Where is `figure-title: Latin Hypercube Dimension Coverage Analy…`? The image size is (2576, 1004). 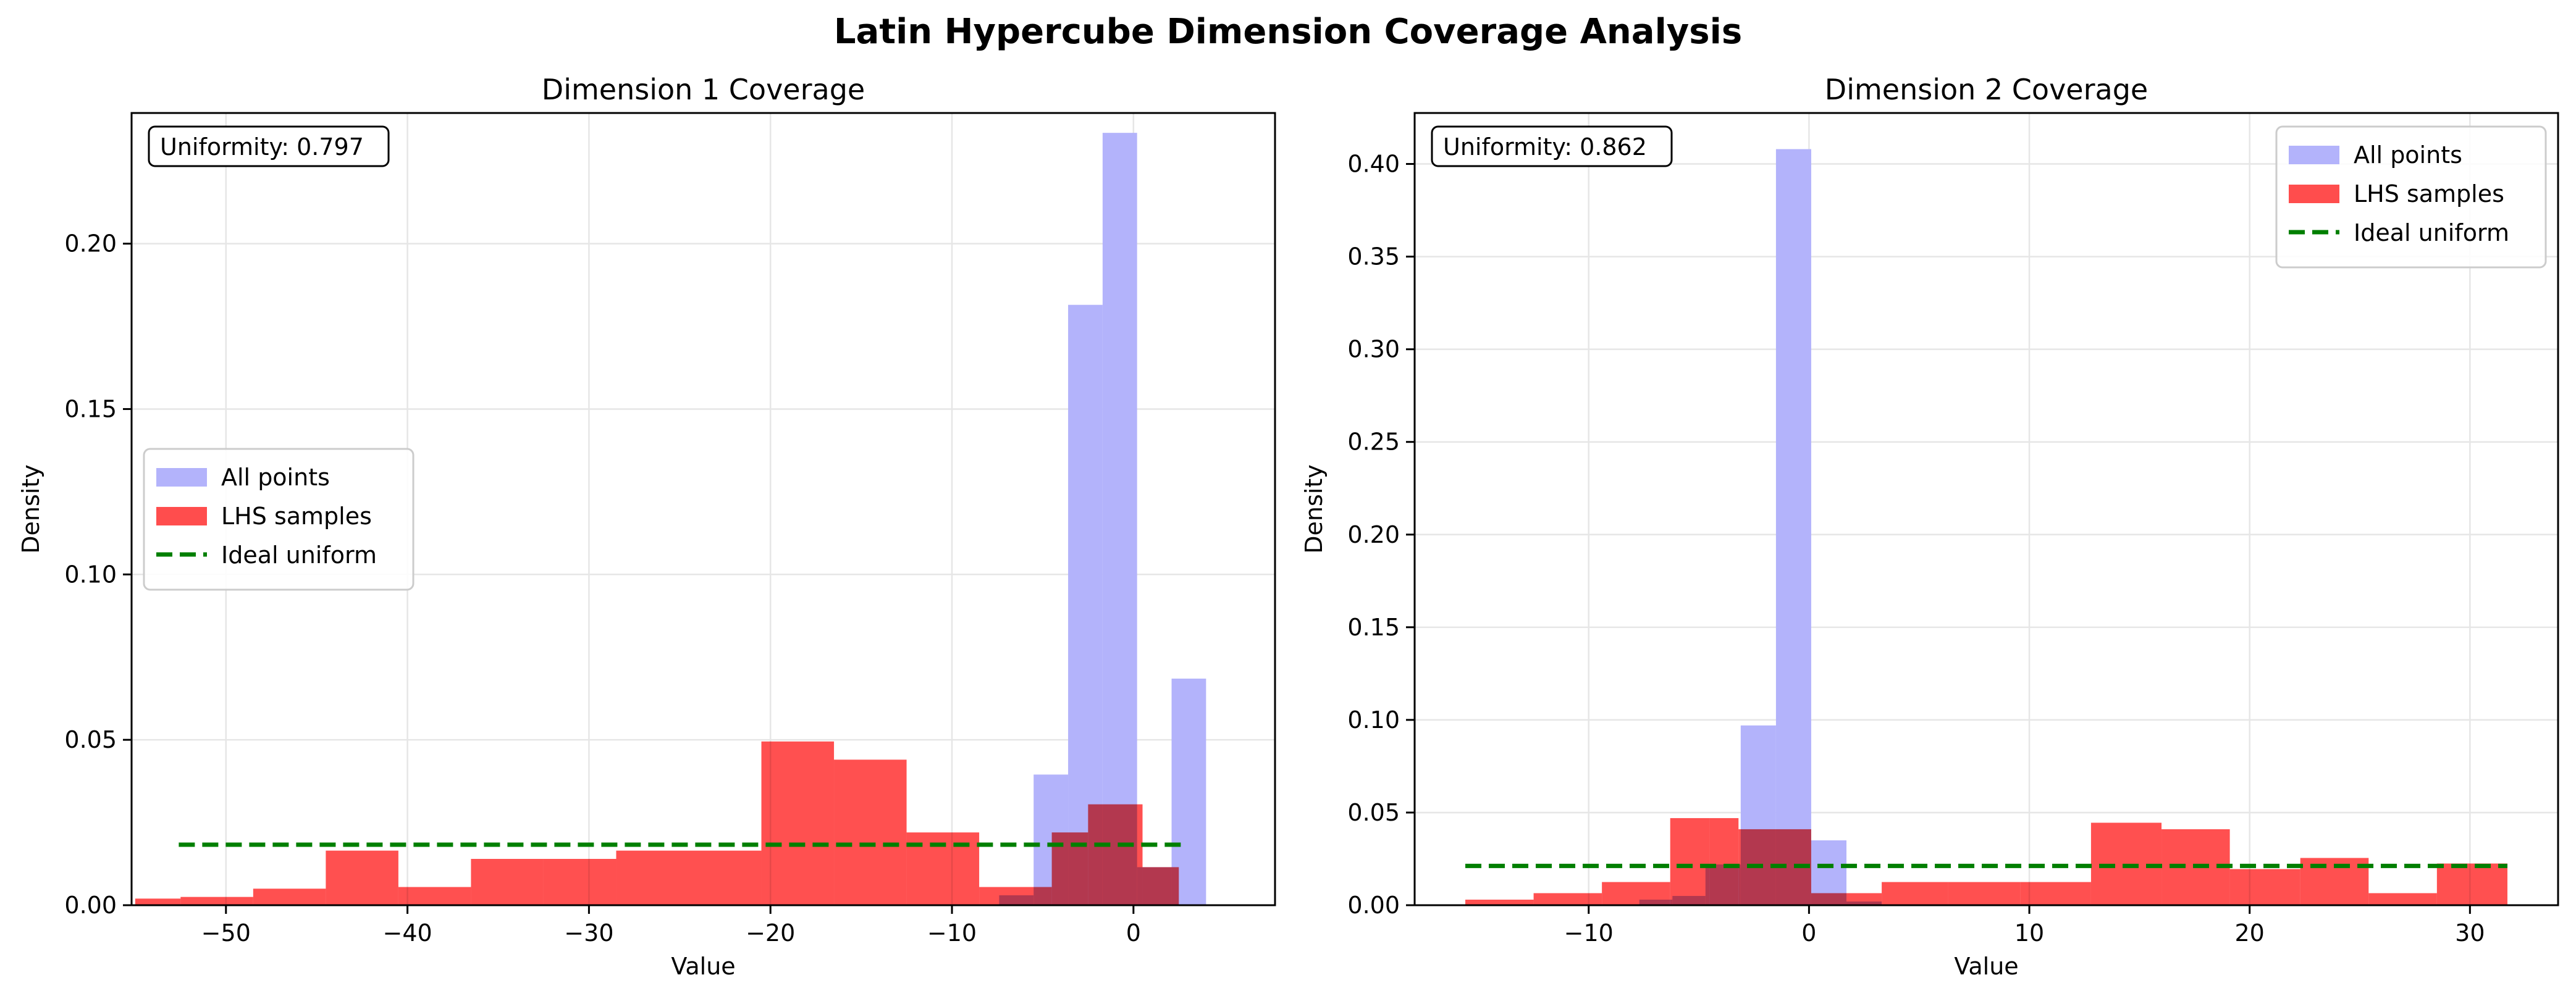
figure-title: Latin Hypercube Dimension Coverage Analy… is located at coordinates (1288, 32).